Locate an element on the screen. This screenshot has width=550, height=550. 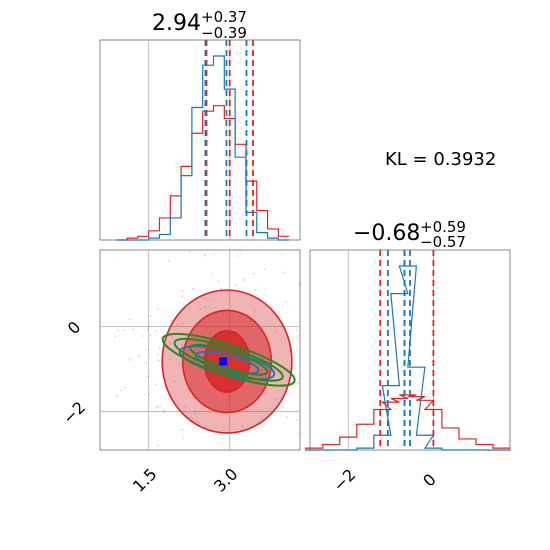
title-param2: −0.68 +0.59 −0.57 is located at coordinates (409, 234).